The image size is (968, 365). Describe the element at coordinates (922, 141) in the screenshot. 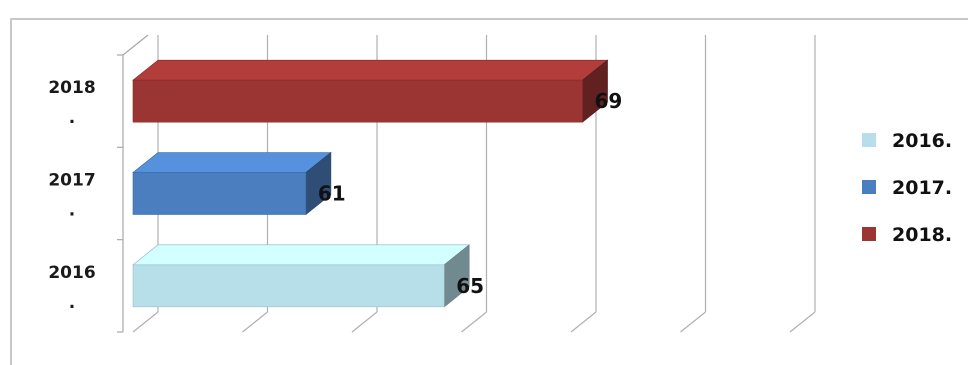

I see `legend-label: 2016.` at that location.